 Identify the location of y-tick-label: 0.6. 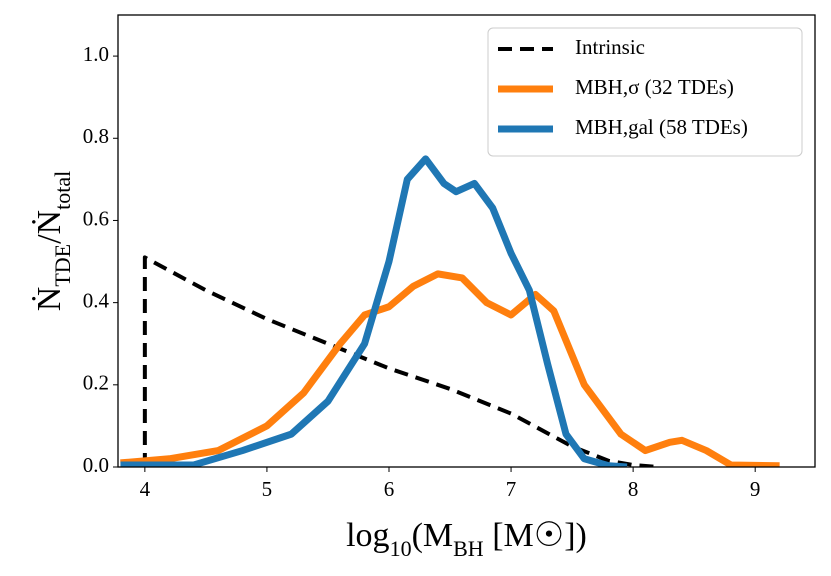
(96, 218).